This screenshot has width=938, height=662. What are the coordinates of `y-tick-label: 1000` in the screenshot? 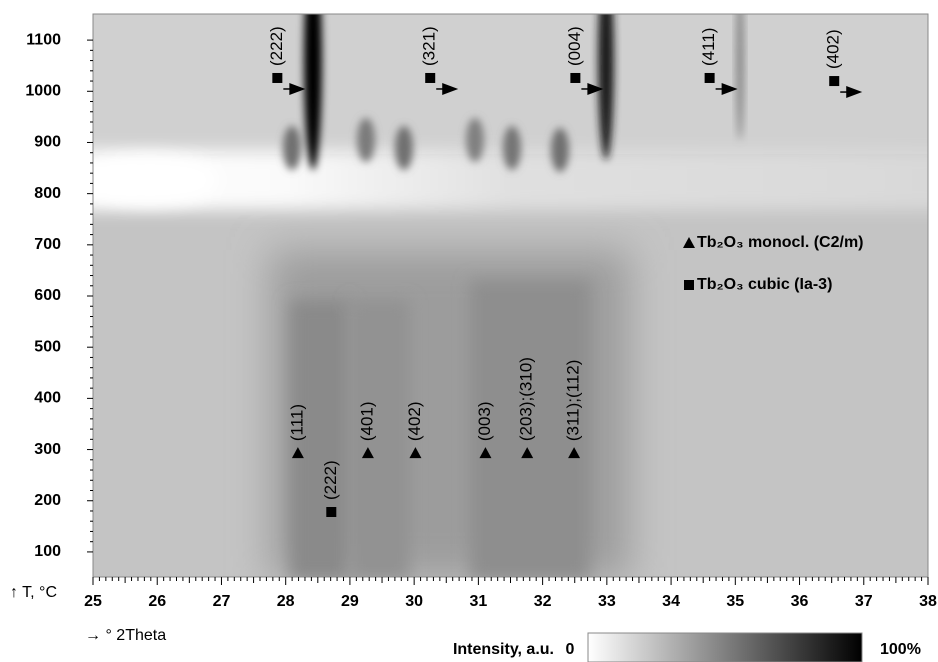 It's located at (43, 91).